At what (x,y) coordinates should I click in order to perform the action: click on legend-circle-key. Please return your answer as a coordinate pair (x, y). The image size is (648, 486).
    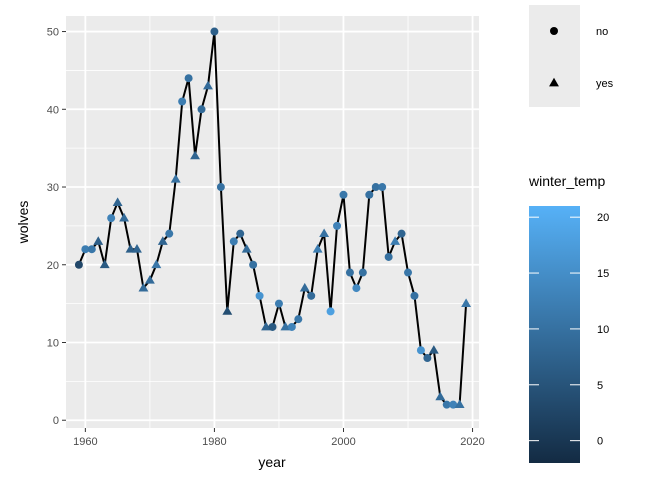
    Looking at the image, I should click on (554, 31).